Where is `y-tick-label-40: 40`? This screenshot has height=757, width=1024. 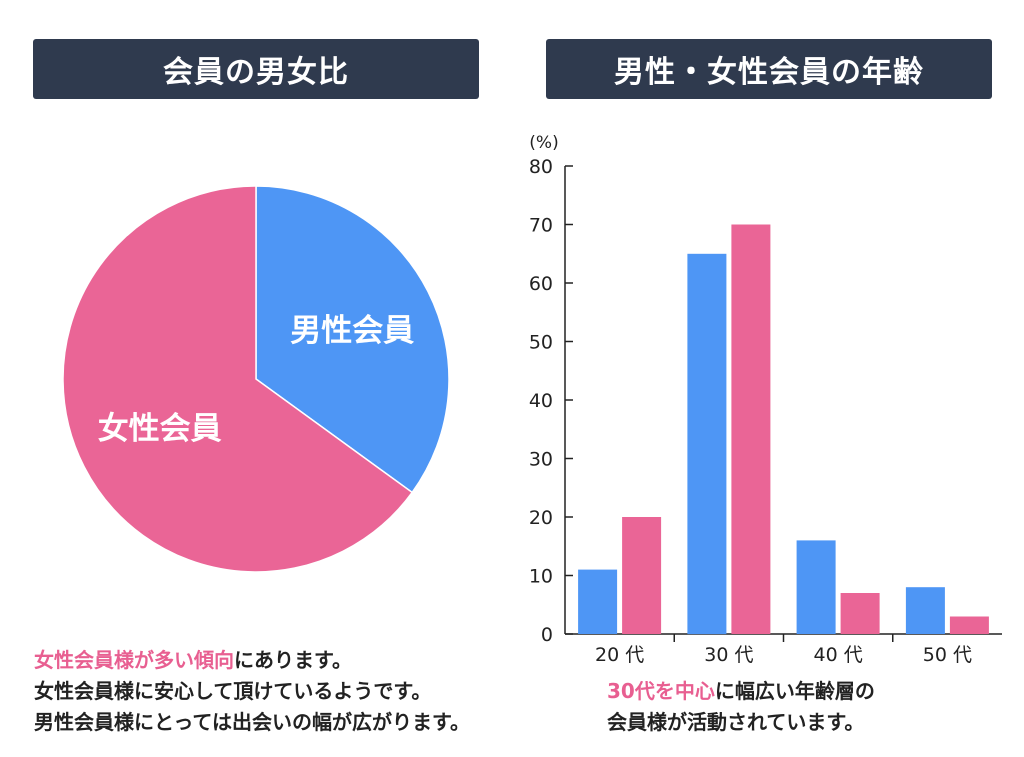
y-tick-label-40: 40 is located at coordinates (541, 401).